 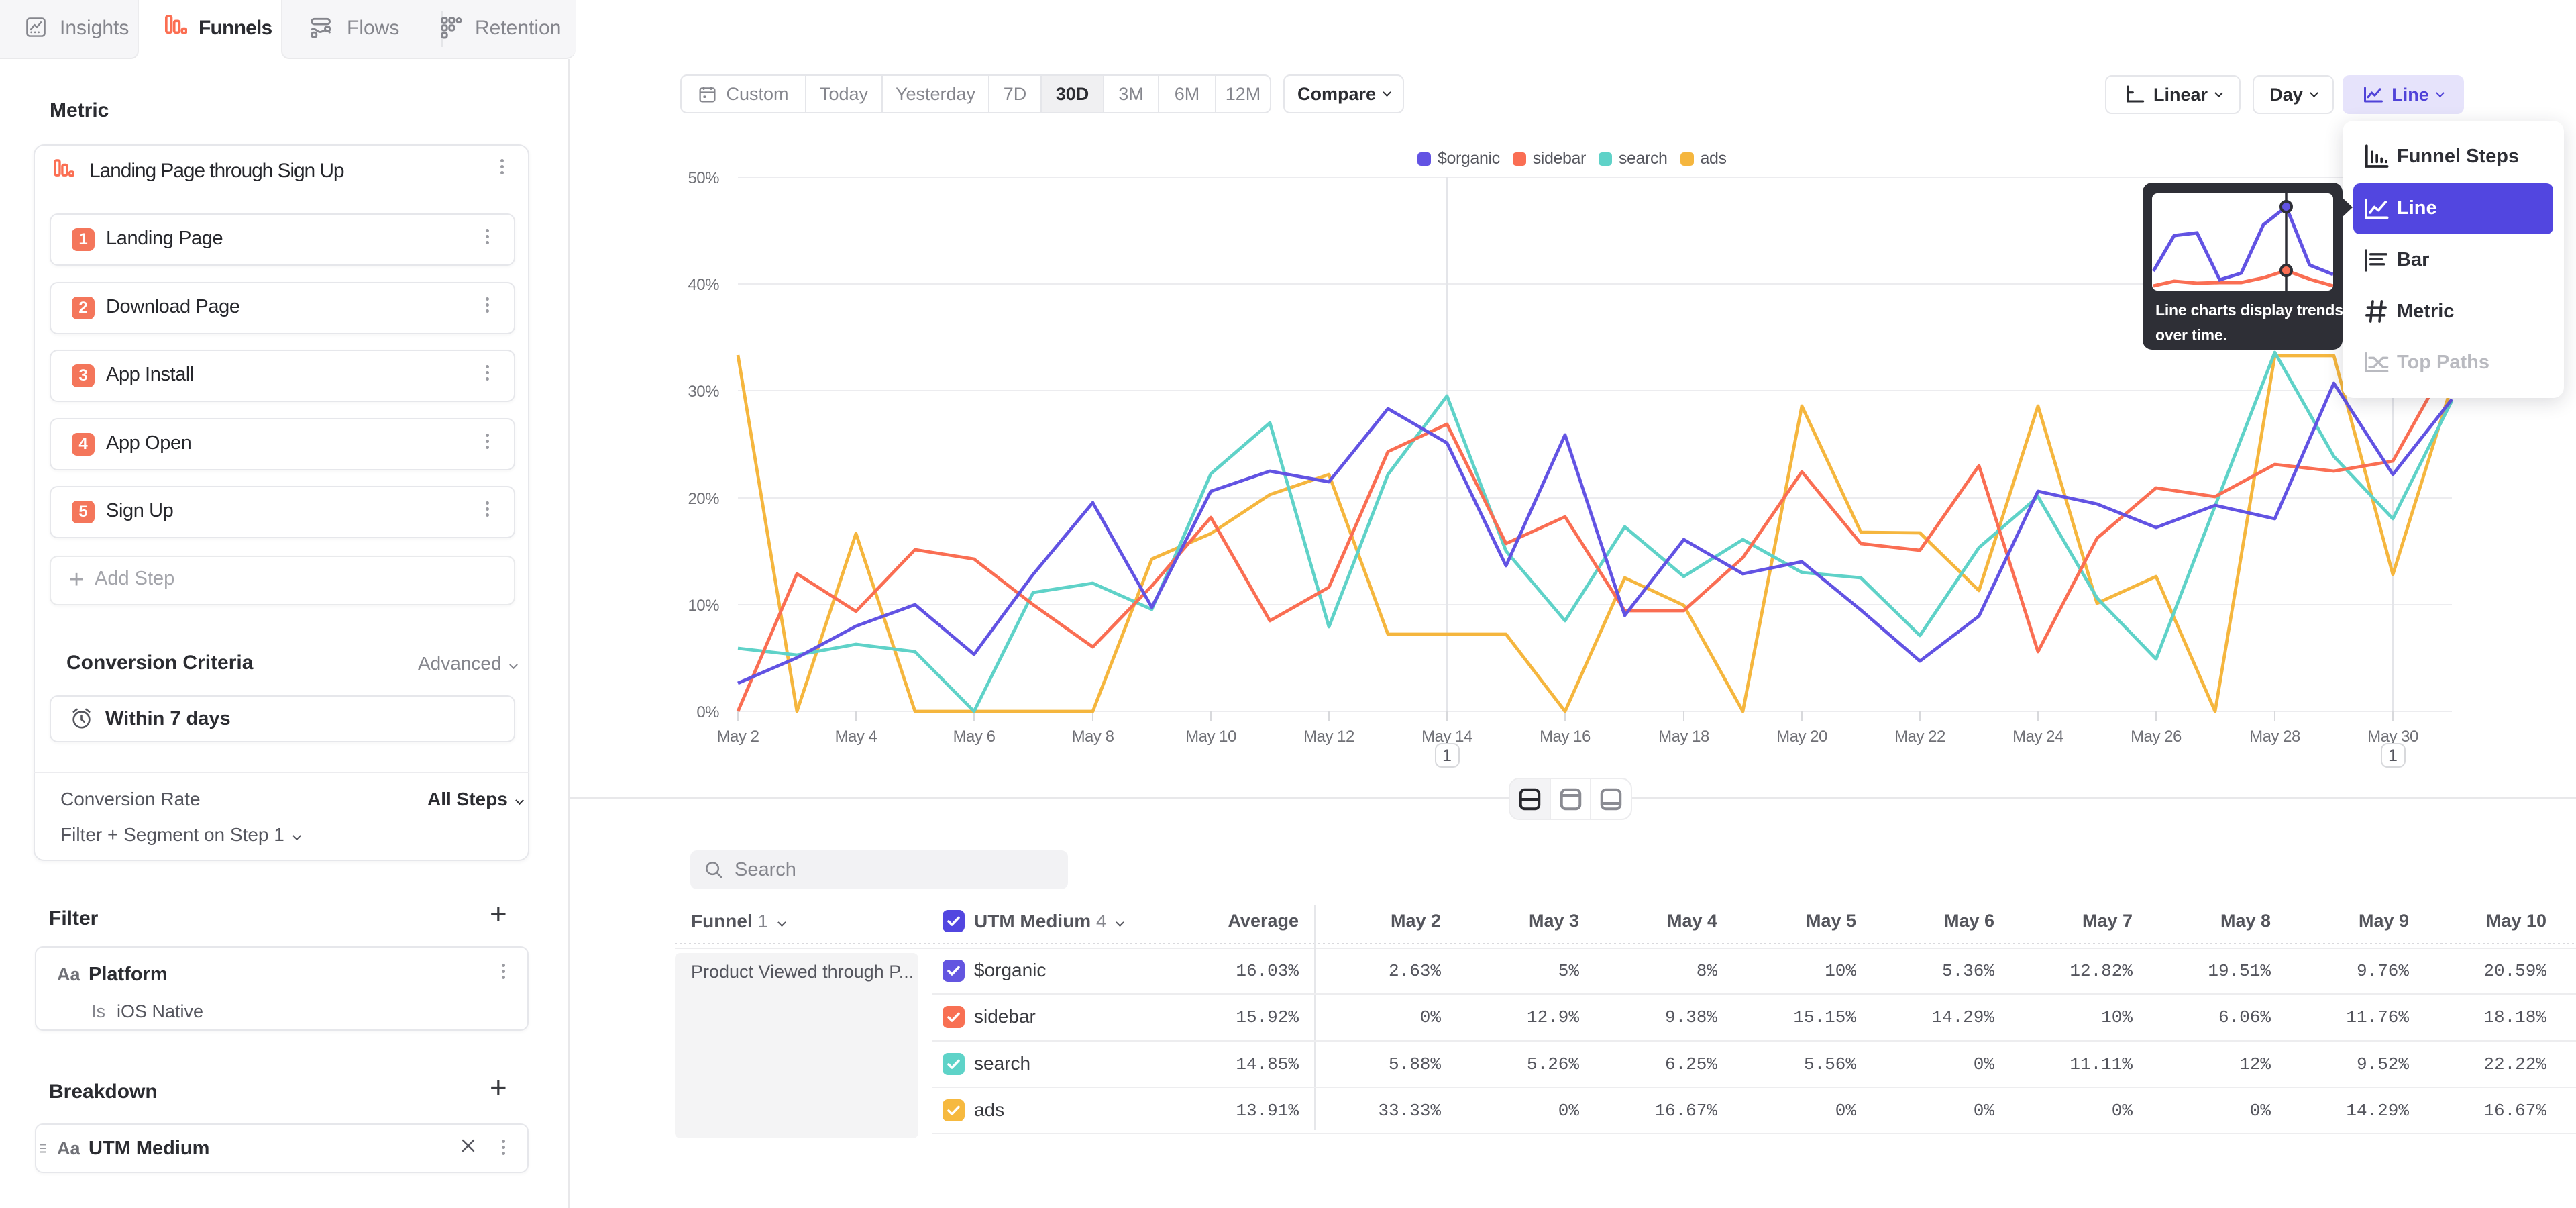 What do you see at coordinates (2037, 736) in the screenshot?
I see `svg-text: May 24` at bounding box center [2037, 736].